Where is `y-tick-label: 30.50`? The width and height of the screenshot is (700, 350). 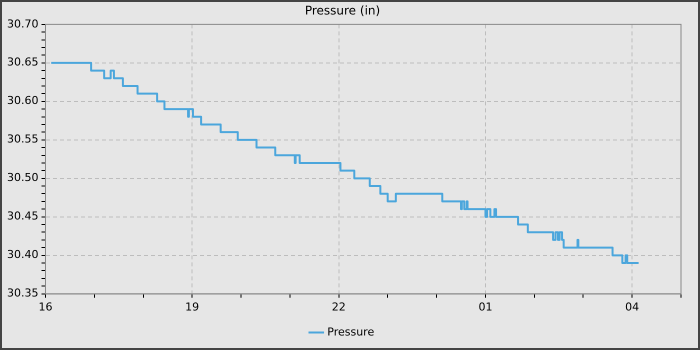
y-tick-label: 30.50 is located at coordinates (22, 177).